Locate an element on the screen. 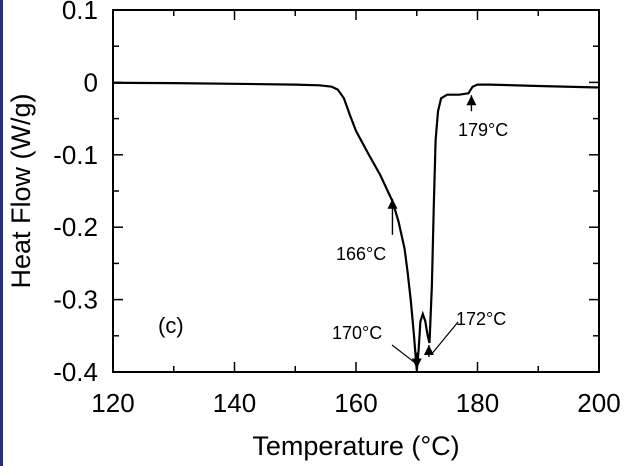 Image resolution: width=626 pixels, height=466 pixels. x-tick-label: 180 is located at coordinates (477, 403).